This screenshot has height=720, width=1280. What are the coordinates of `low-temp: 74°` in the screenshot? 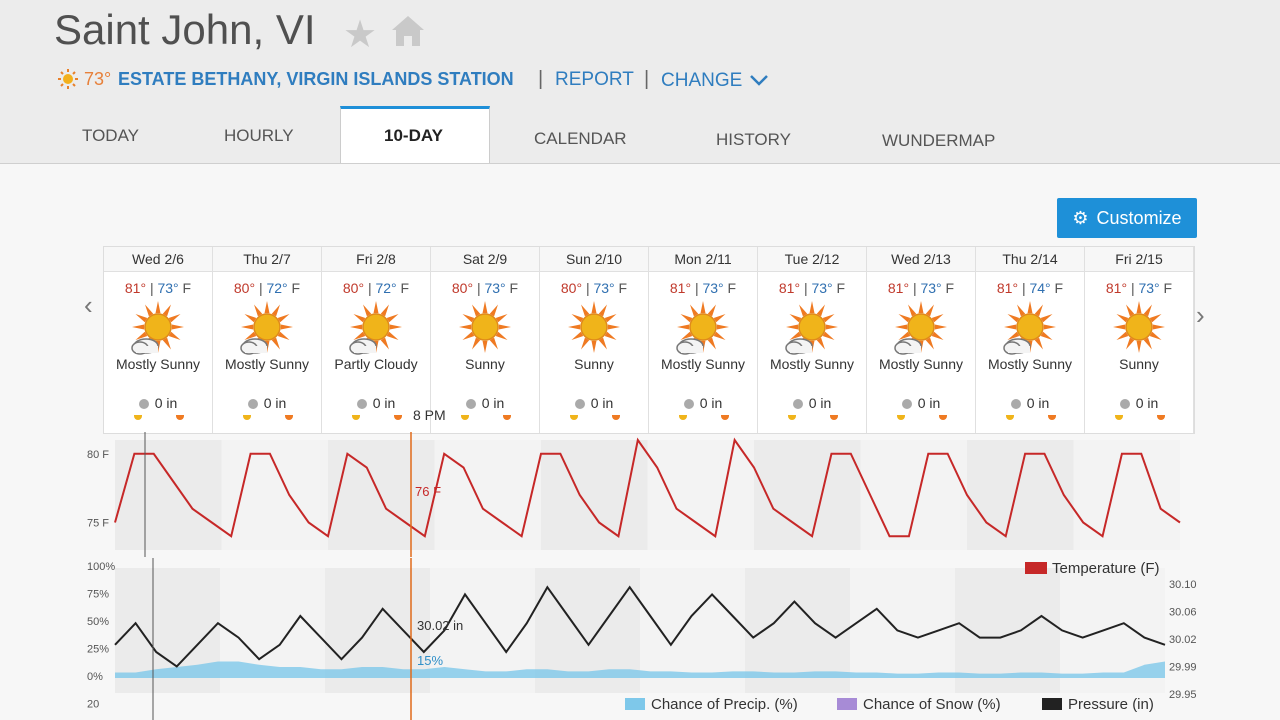 It's located at (1040, 288).